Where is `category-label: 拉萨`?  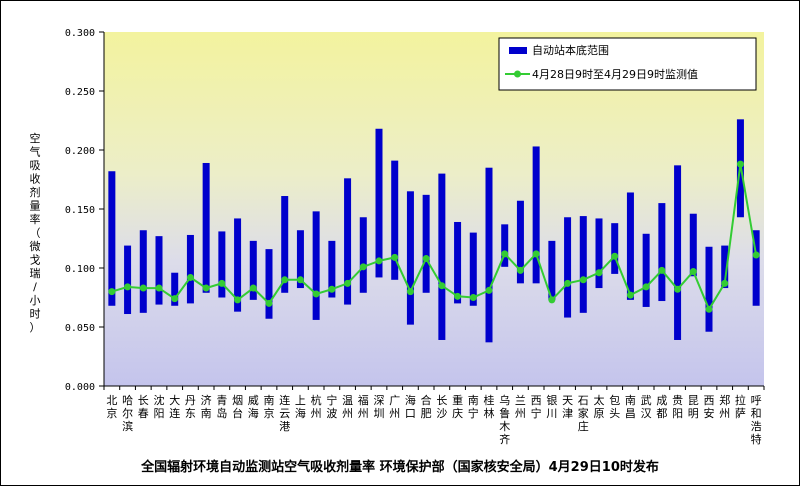
category-label: 拉萨 is located at coordinates (740, 406).